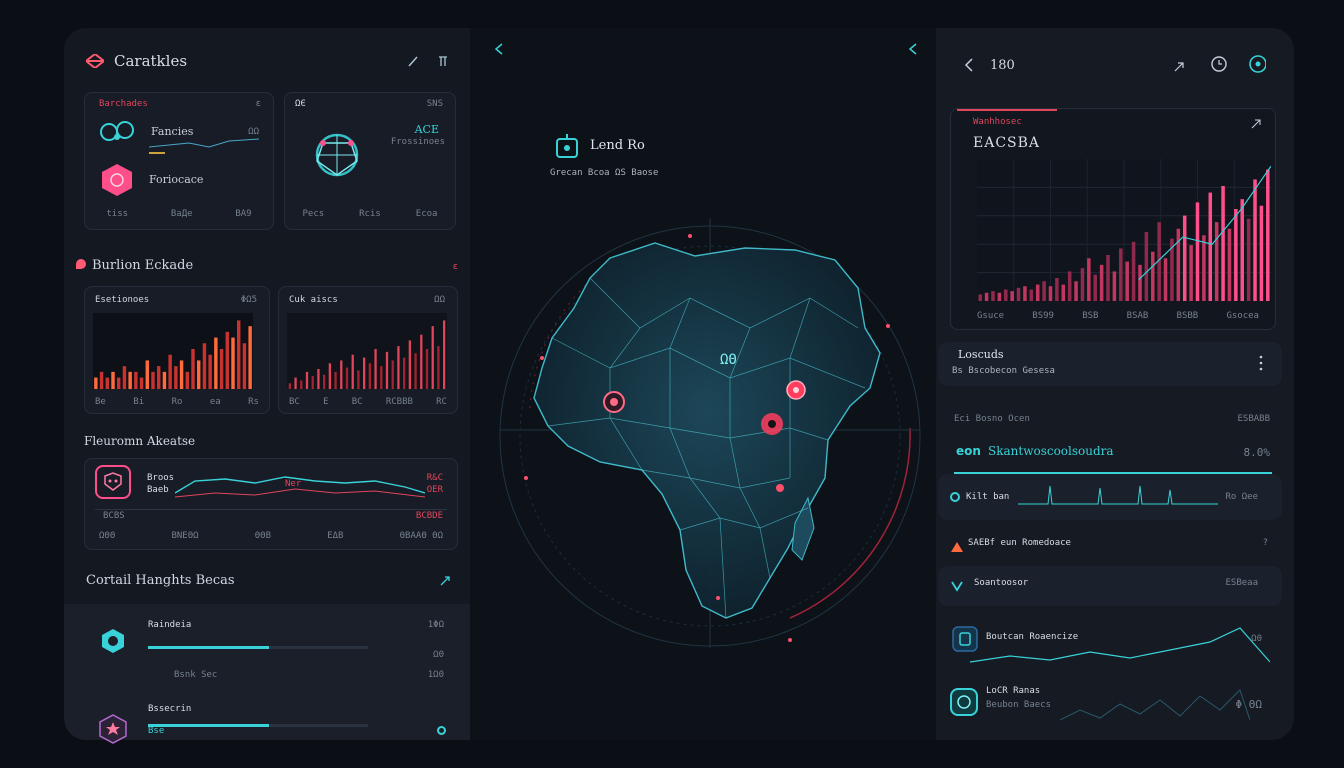  What do you see at coordinates (160, 580) in the screenshot?
I see `section-title: Cortail Hanghts Becas` at bounding box center [160, 580].